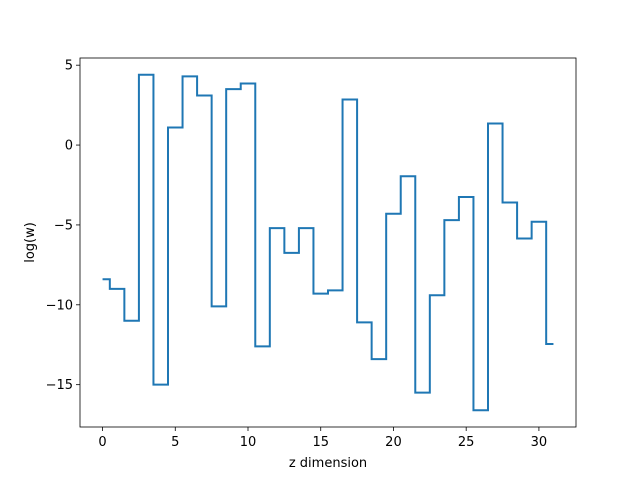 This screenshot has width=640, height=480. Describe the element at coordinates (63, 225) in the screenshot. I see `y-tick-label: −5` at that location.